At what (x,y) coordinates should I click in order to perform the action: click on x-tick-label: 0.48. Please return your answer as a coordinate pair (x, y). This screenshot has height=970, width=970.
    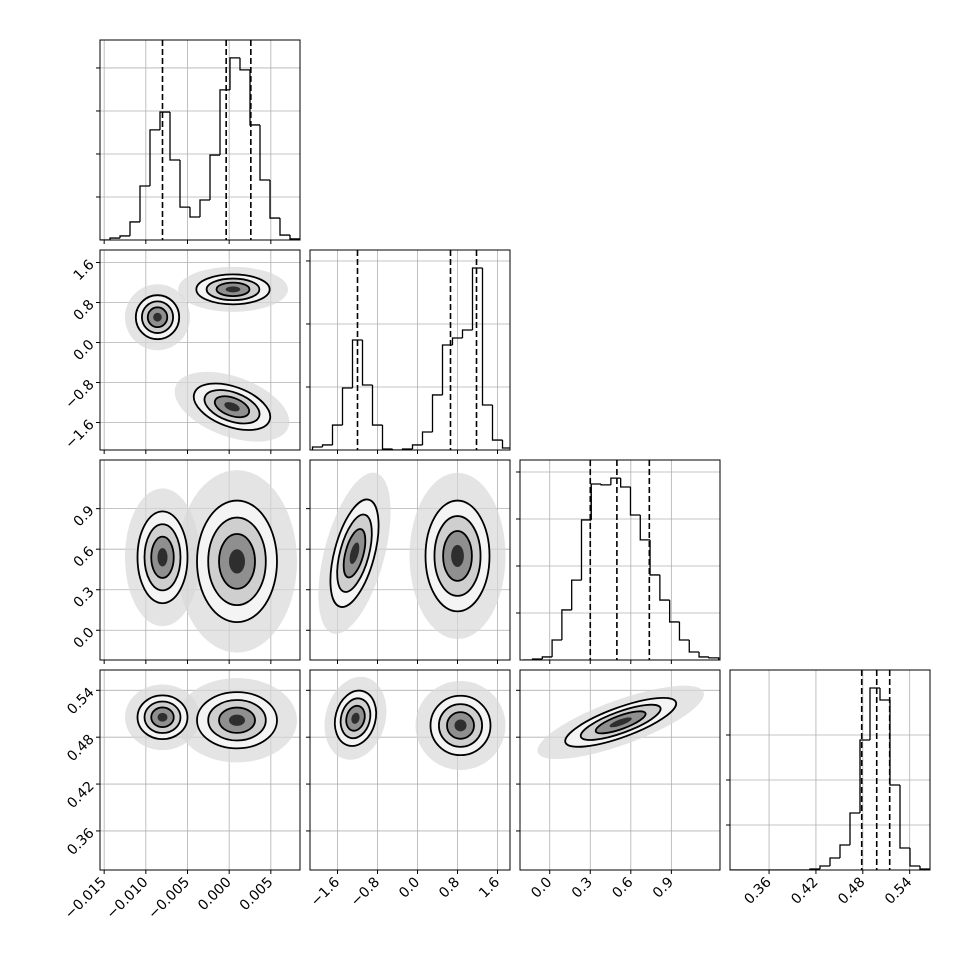
    Looking at the image, I should click on (851, 890).